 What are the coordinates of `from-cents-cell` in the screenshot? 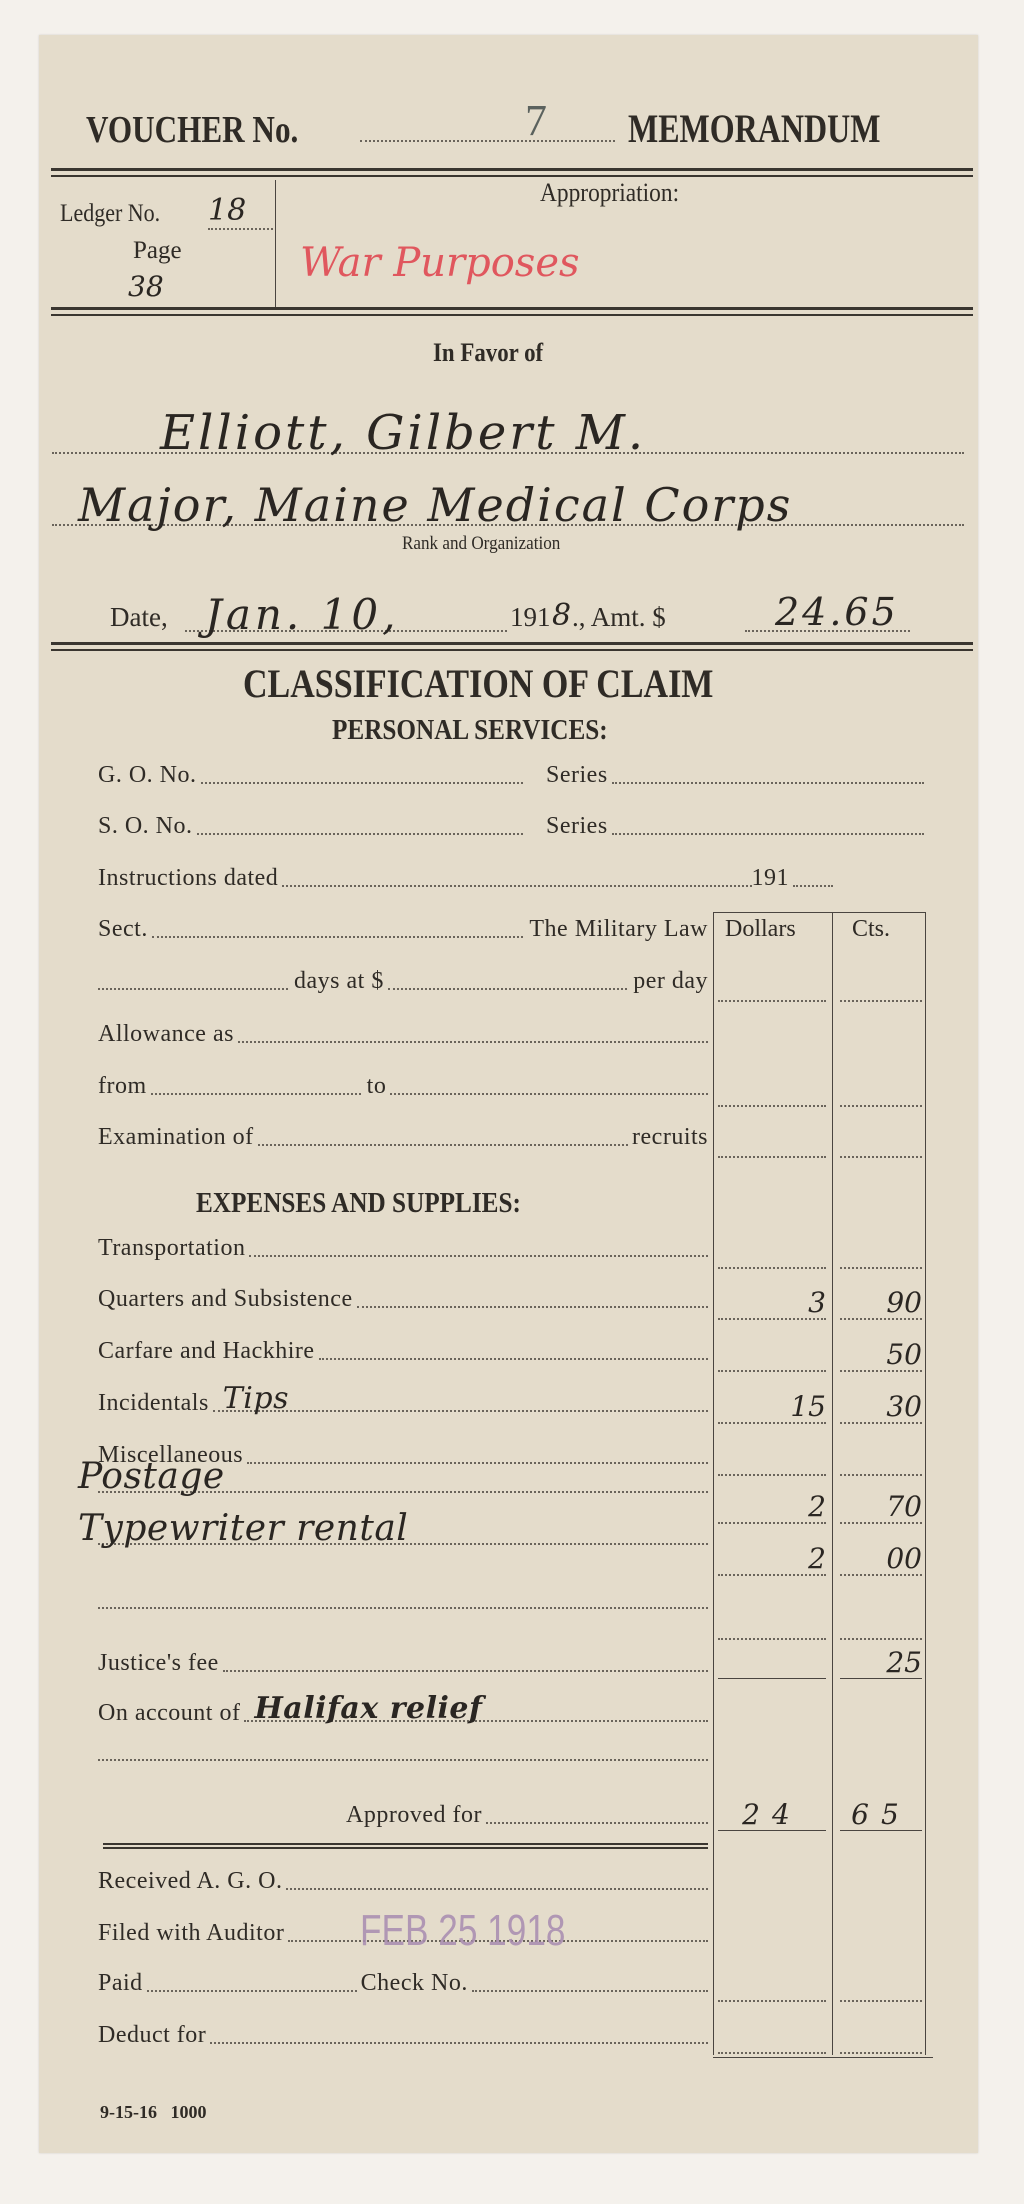 It's located at (881, 1091).